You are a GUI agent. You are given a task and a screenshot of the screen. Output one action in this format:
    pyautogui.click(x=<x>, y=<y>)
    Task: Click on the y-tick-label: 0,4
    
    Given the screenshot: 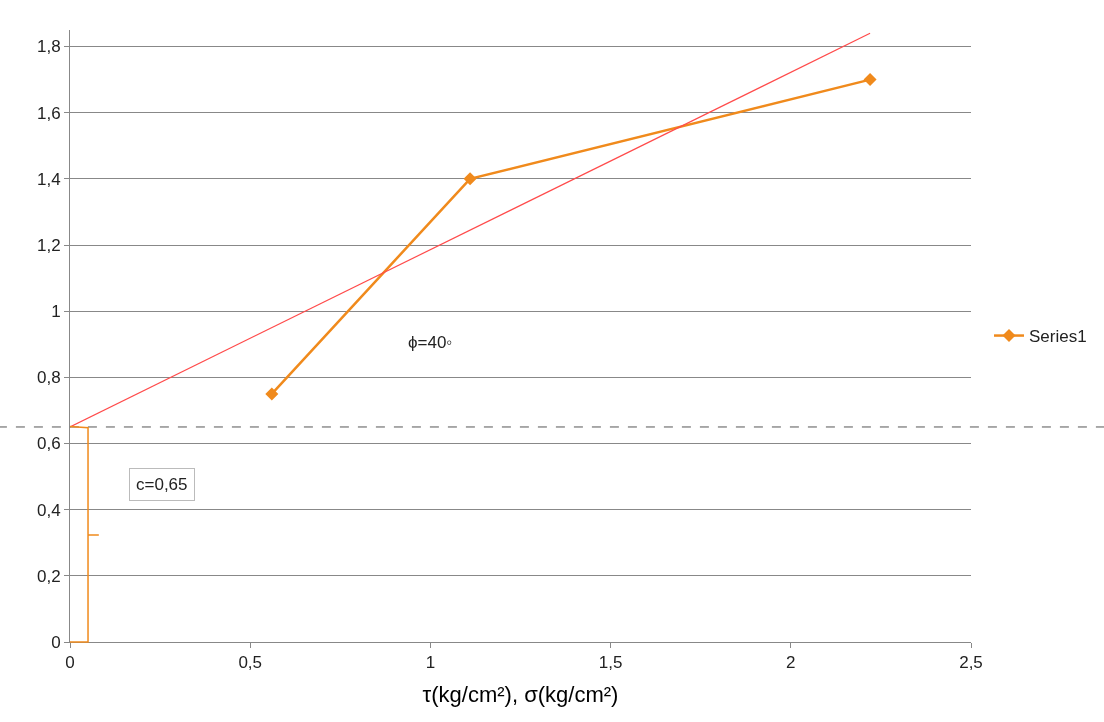 What is the action you would take?
    pyautogui.click(x=48, y=510)
    